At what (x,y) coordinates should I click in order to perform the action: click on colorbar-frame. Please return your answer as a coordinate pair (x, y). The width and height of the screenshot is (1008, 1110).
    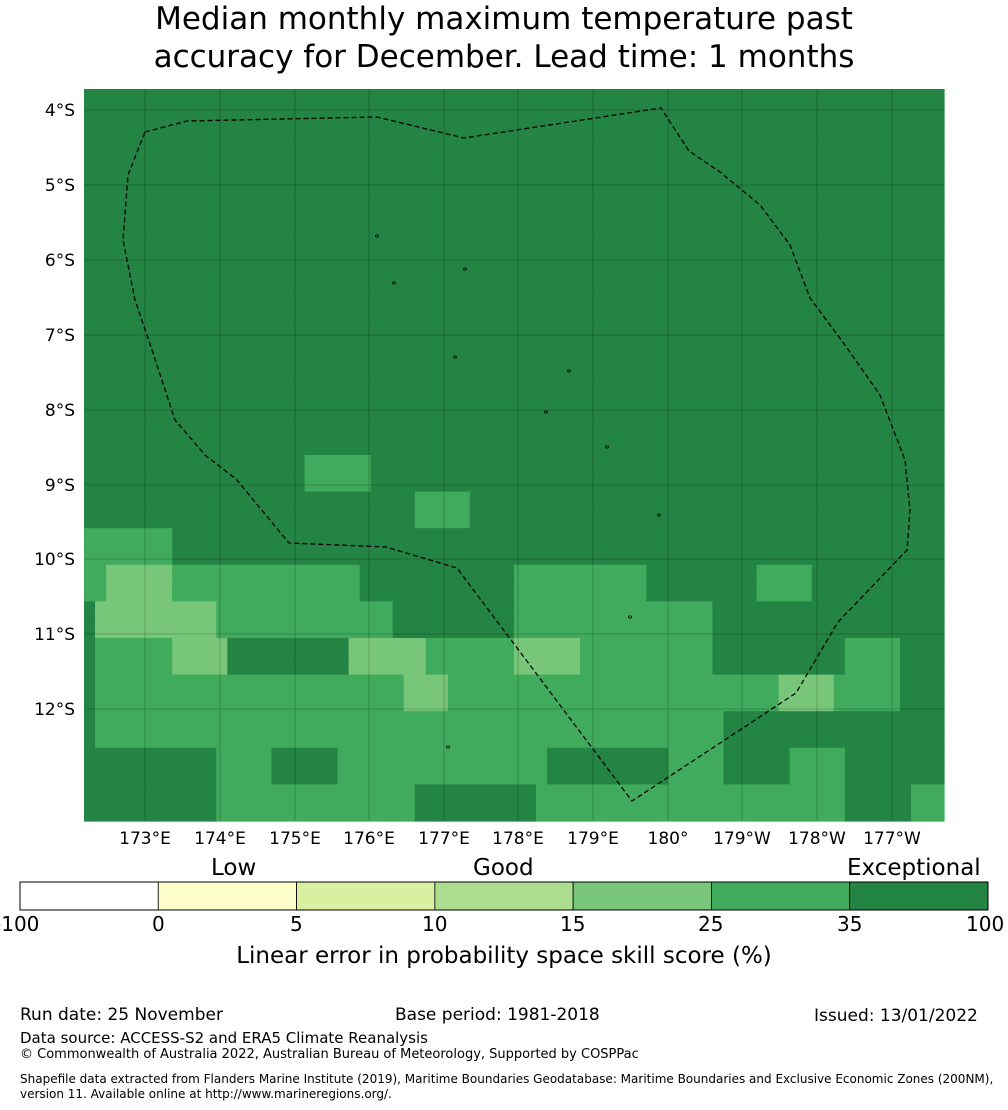
    Looking at the image, I should click on (504, 896).